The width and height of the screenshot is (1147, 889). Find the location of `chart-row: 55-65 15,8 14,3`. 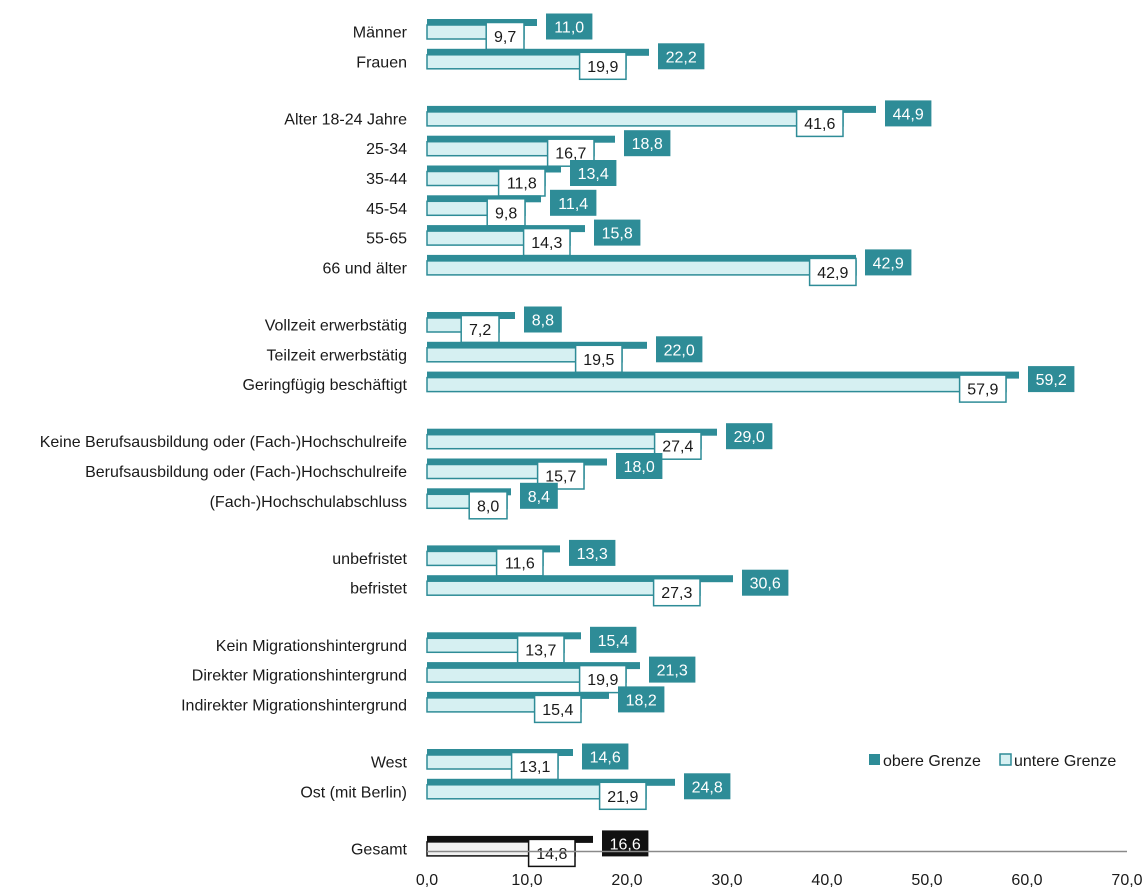

chart-row: 55-65 15,8 14,3 is located at coordinates (503, 238).